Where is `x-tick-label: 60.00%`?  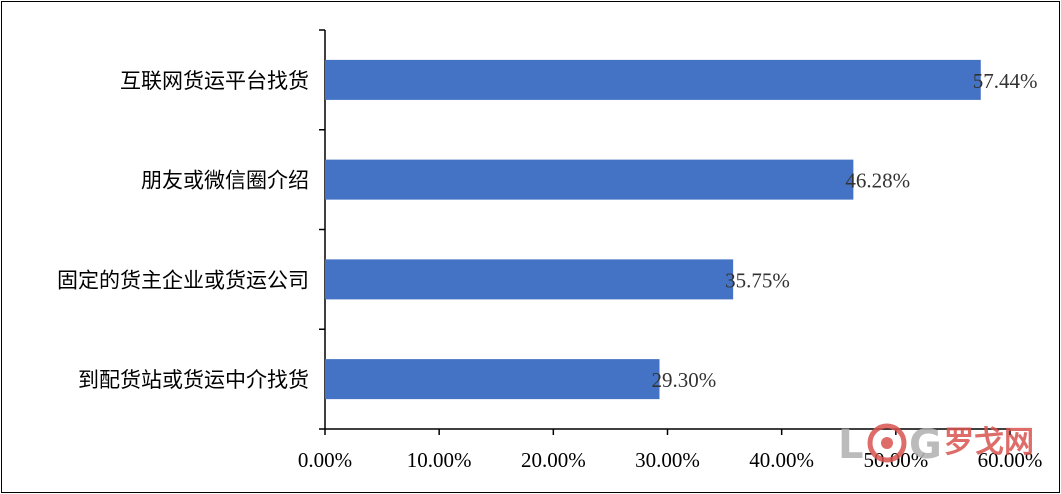
x-tick-label: 60.00% is located at coordinates (1010, 460).